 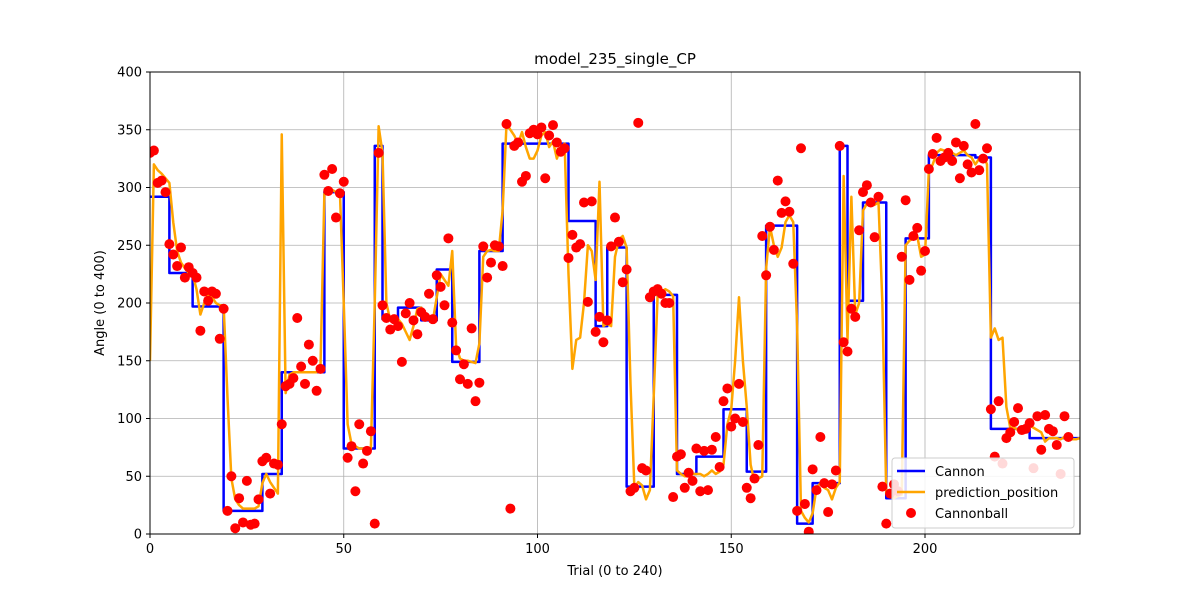 I want to click on y-tick-label: 300, so click(x=129, y=188).